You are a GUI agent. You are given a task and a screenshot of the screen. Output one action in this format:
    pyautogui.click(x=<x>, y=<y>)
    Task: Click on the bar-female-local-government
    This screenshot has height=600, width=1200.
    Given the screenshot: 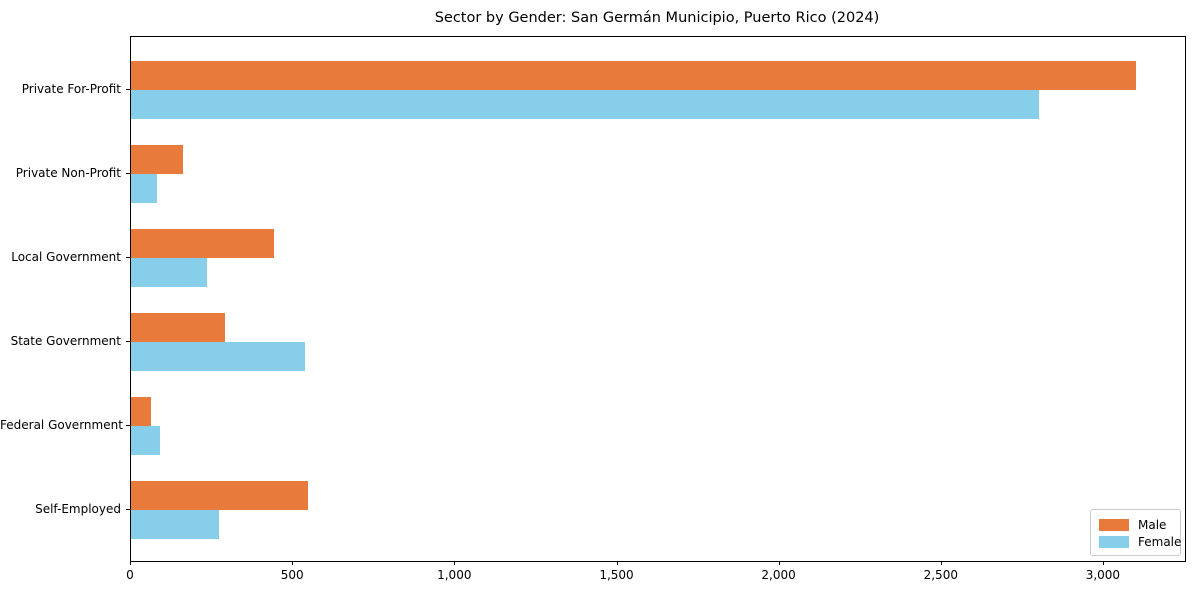 What is the action you would take?
    pyautogui.click(x=169, y=272)
    